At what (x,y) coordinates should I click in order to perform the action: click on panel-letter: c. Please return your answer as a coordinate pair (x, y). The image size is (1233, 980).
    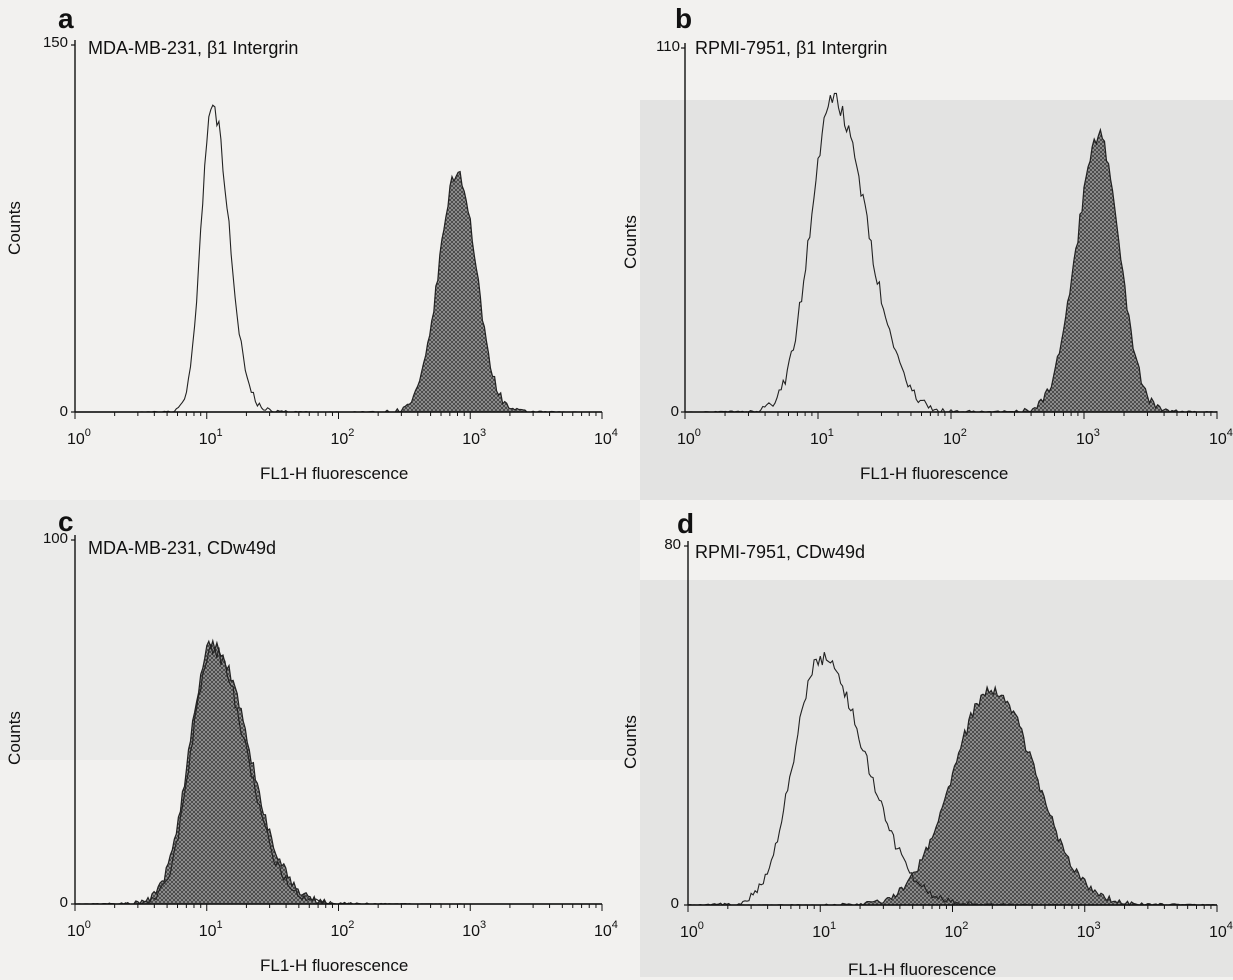
    Looking at the image, I should click on (66, 521).